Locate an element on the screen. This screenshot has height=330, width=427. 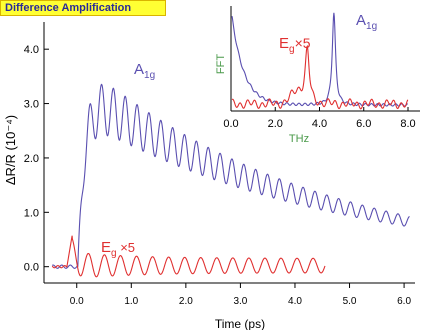
inset-x-ticks: 0.0 2.0 4.0 6.0 8.0 is located at coordinates (319, 118).